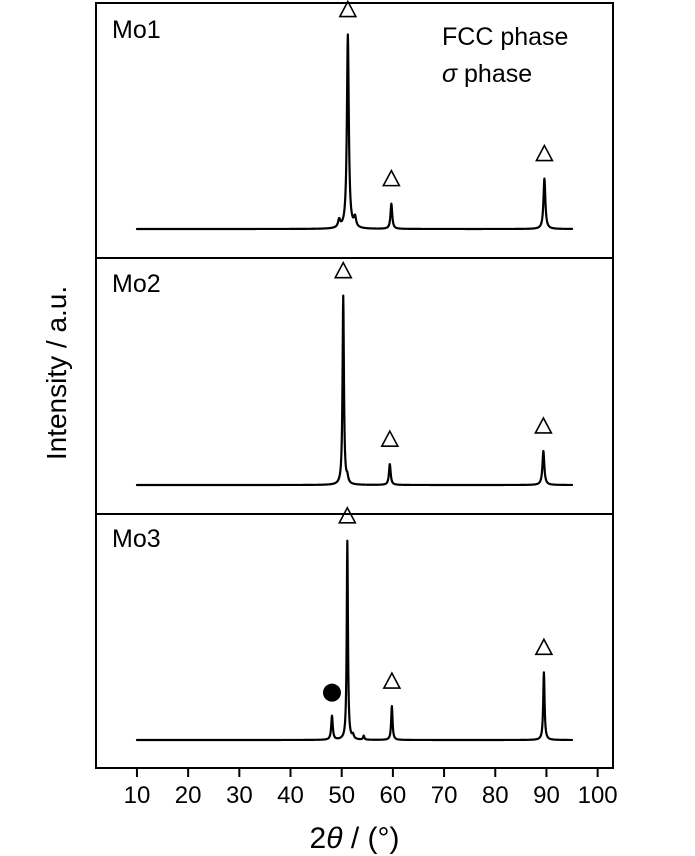 Image resolution: width=695 pixels, height=856 pixels. Describe the element at coordinates (505, 37) in the screenshot. I see `legend-entry: FCC phase` at that location.